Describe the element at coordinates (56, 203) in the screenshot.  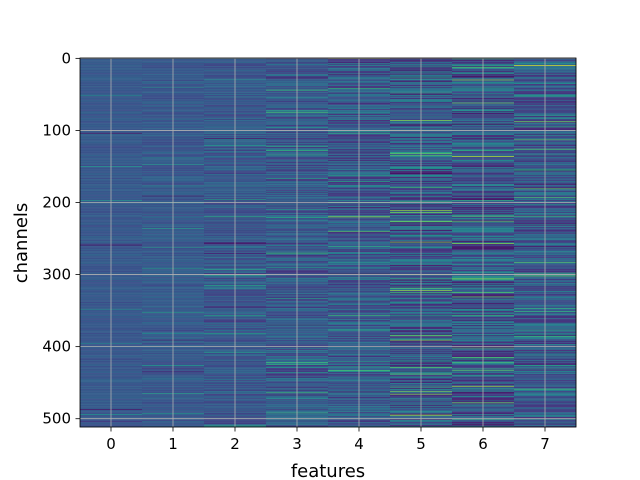
I see `y-tick-label: 200` at that location.